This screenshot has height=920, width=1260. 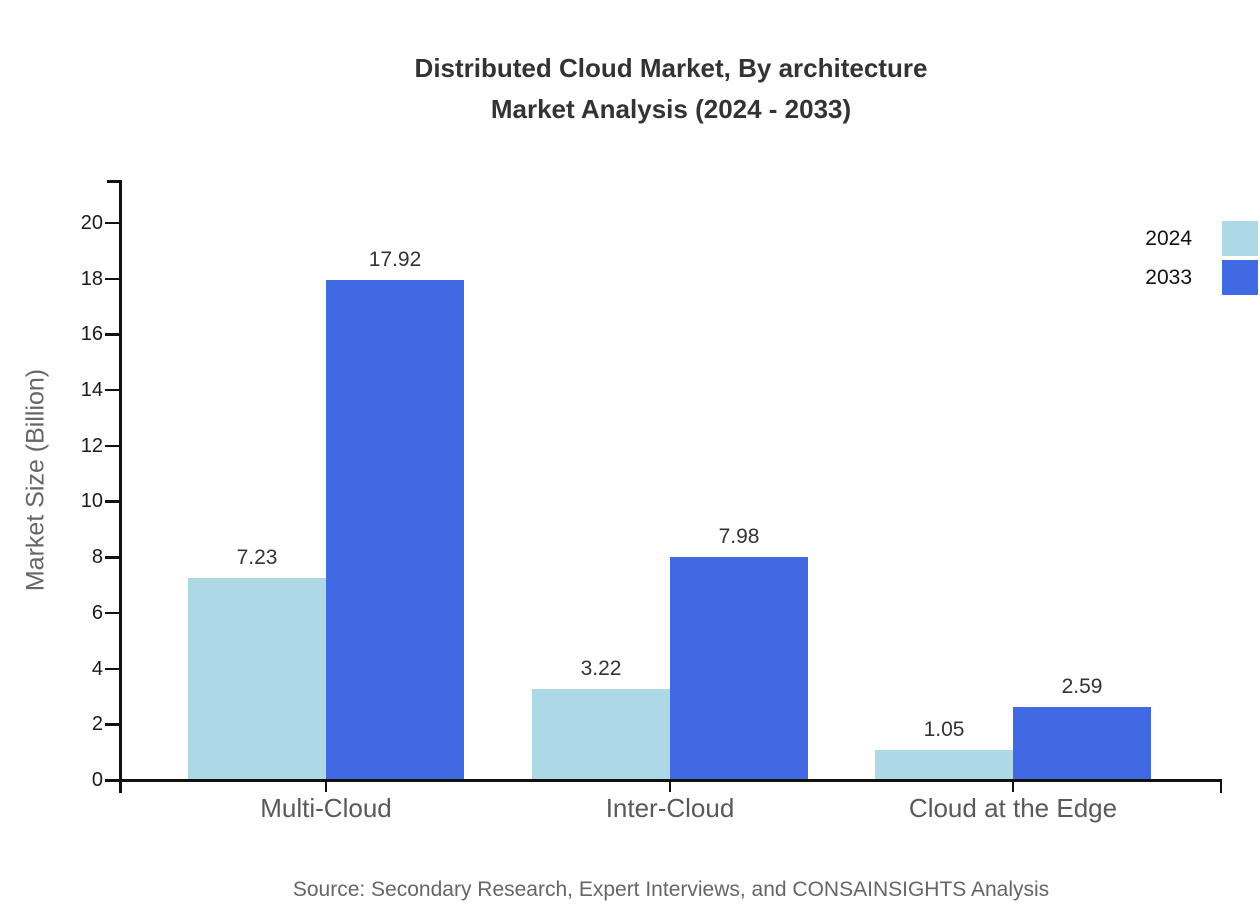 I want to click on x-axis-right-cap, so click(x=1220, y=786).